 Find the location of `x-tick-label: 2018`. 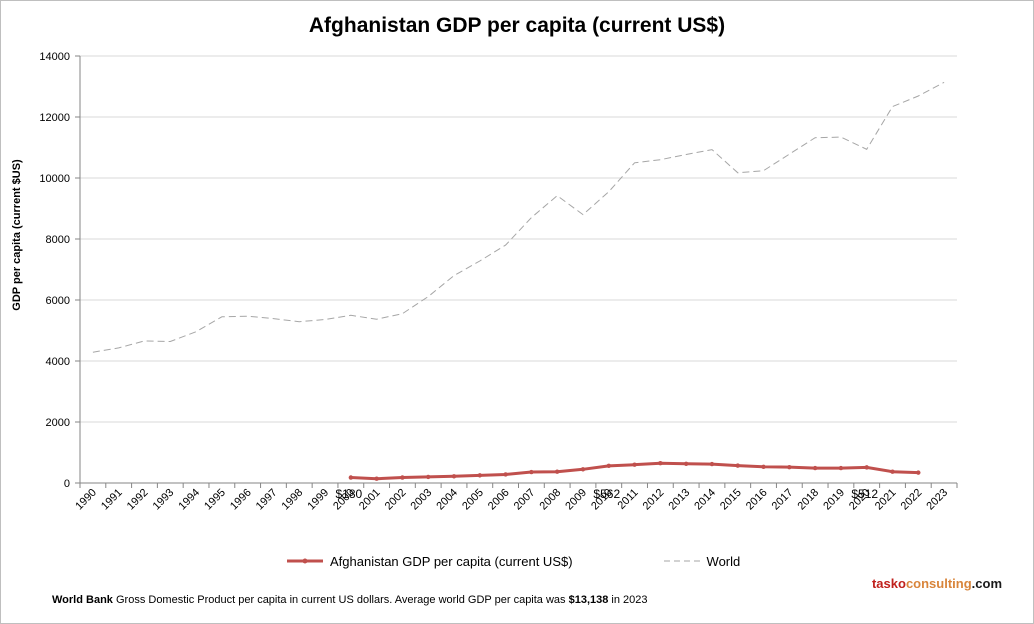

x-tick-label: 2018 is located at coordinates (808, 500).